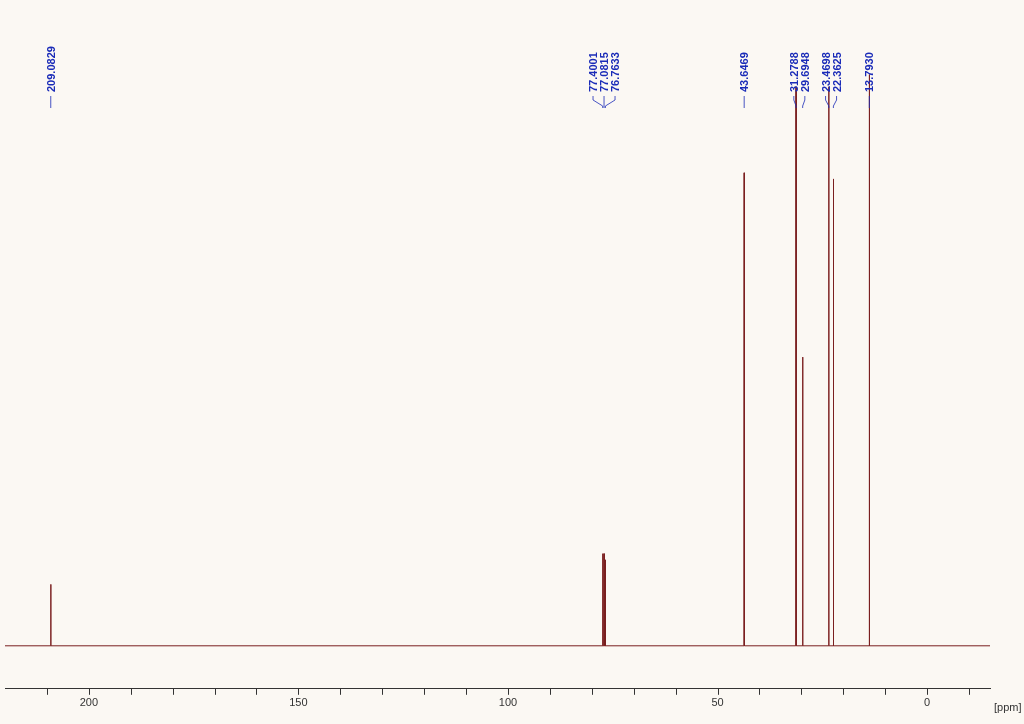  What do you see at coordinates (50, 69) in the screenshot?
I see `annotation: 209.0829` at bounding box center [50, 69].